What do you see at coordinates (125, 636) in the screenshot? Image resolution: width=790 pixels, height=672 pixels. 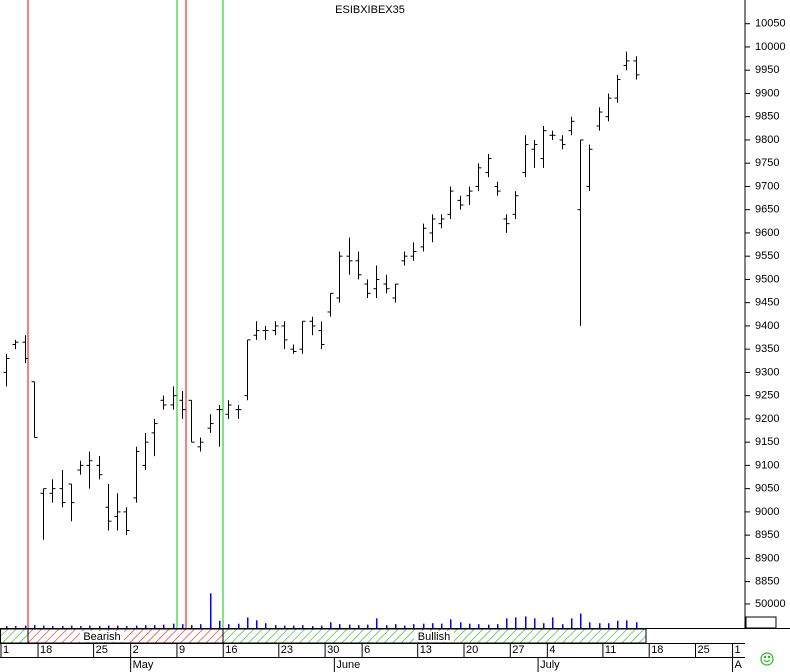 I see `signal-band` at bounding box center [125, 636].